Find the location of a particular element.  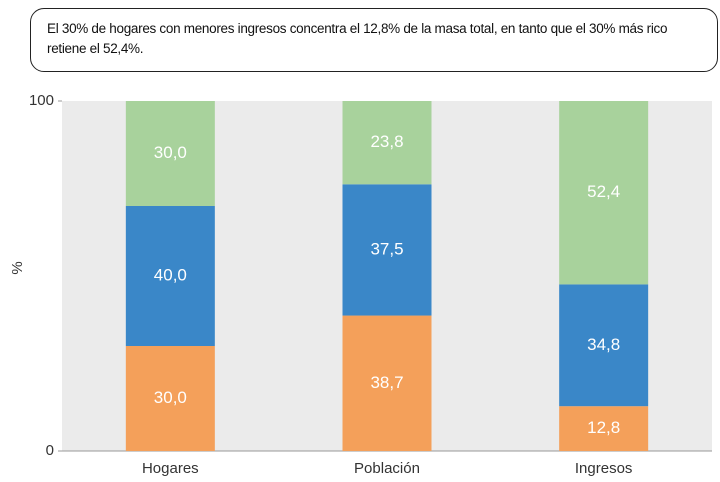

data-label: 12,8 is located at coordinates (603, 427).